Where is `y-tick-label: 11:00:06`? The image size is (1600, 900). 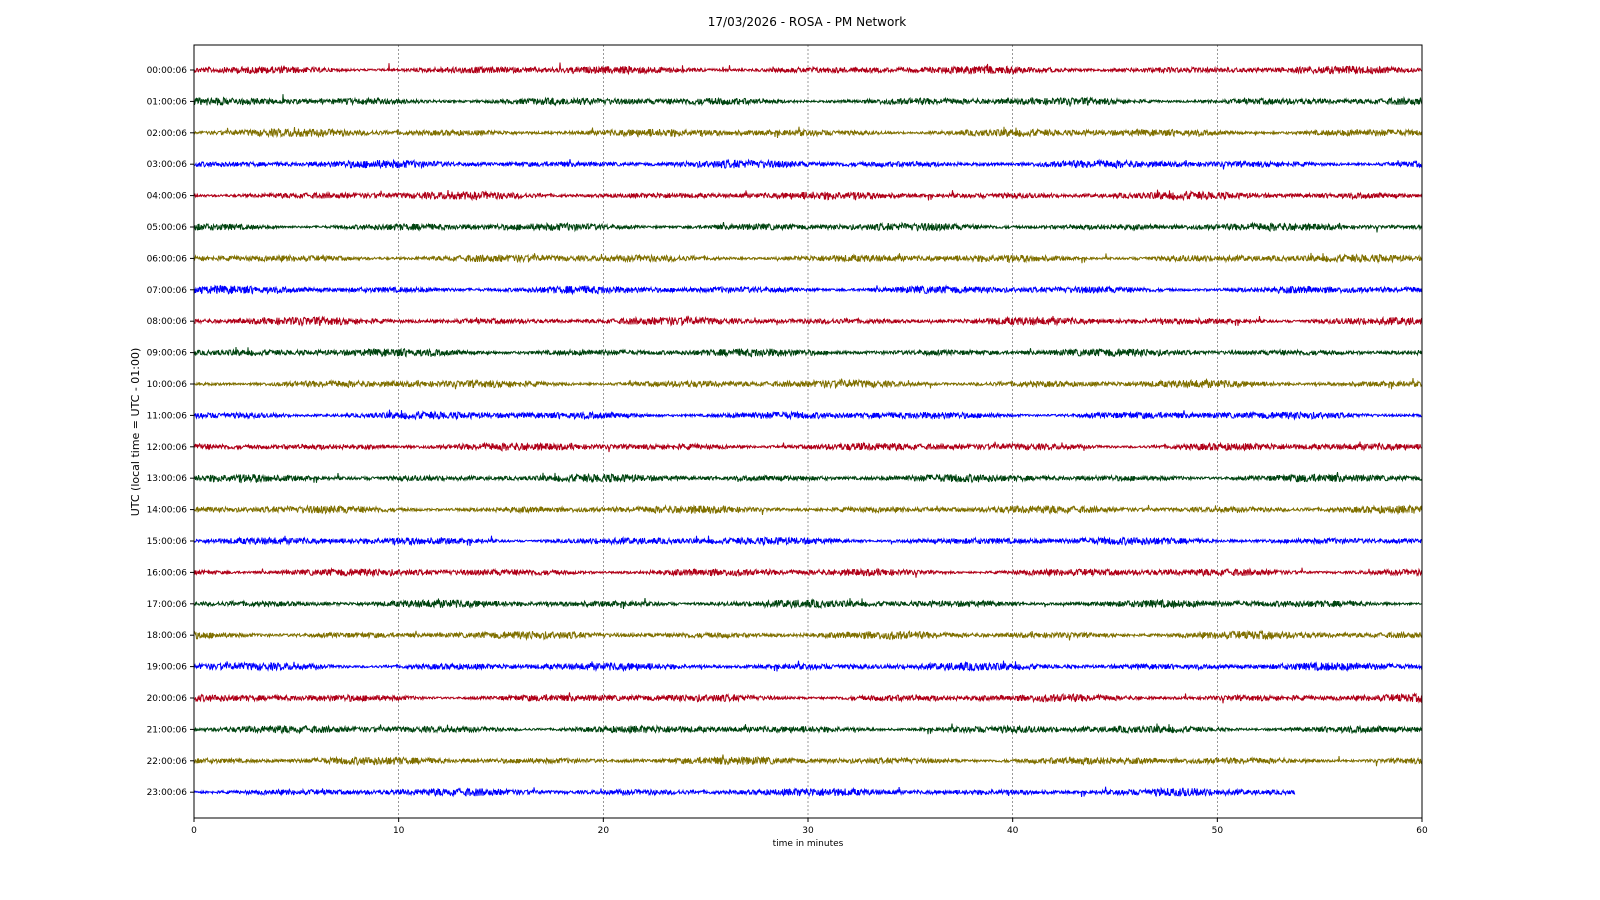 y-tick-label: 11:00:06 is located at coordinates (167, 416).